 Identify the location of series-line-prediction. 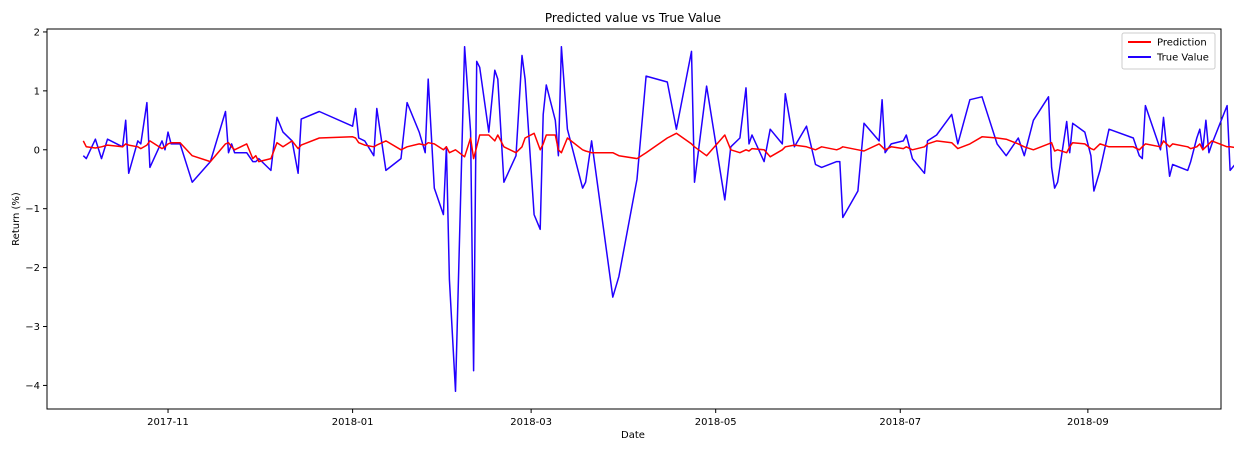
(658, 147).